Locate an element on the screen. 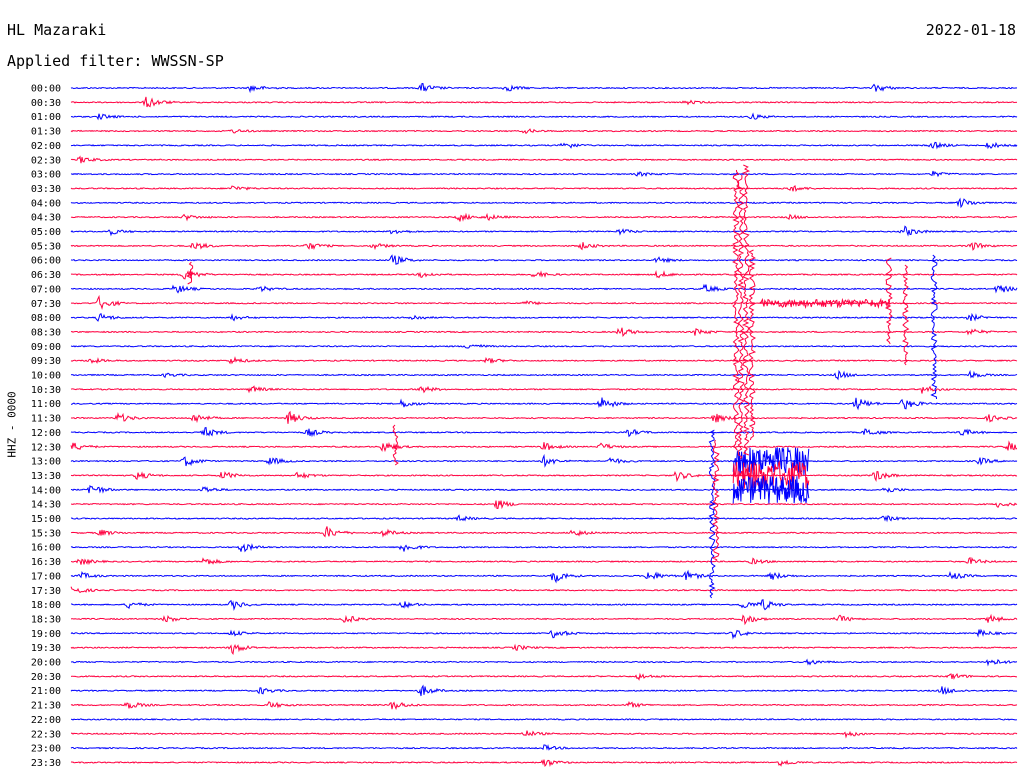  row-time-label: 22:00 is located at coordinates (46, 720).